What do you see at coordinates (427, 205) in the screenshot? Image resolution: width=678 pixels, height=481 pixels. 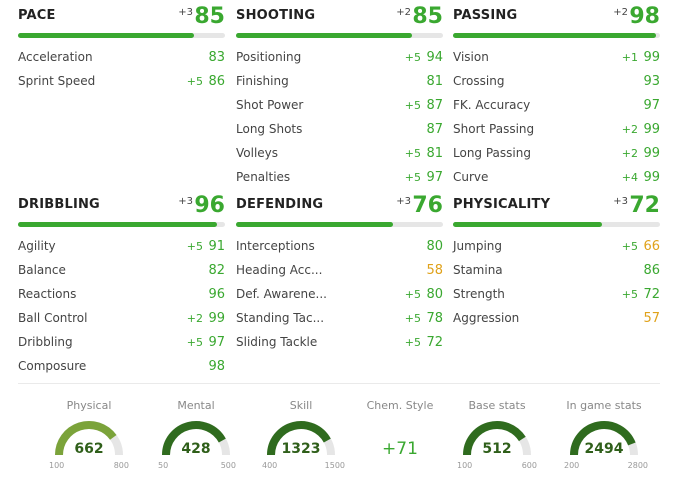 I see `category-value: 76` at bounding box center [427, 205].